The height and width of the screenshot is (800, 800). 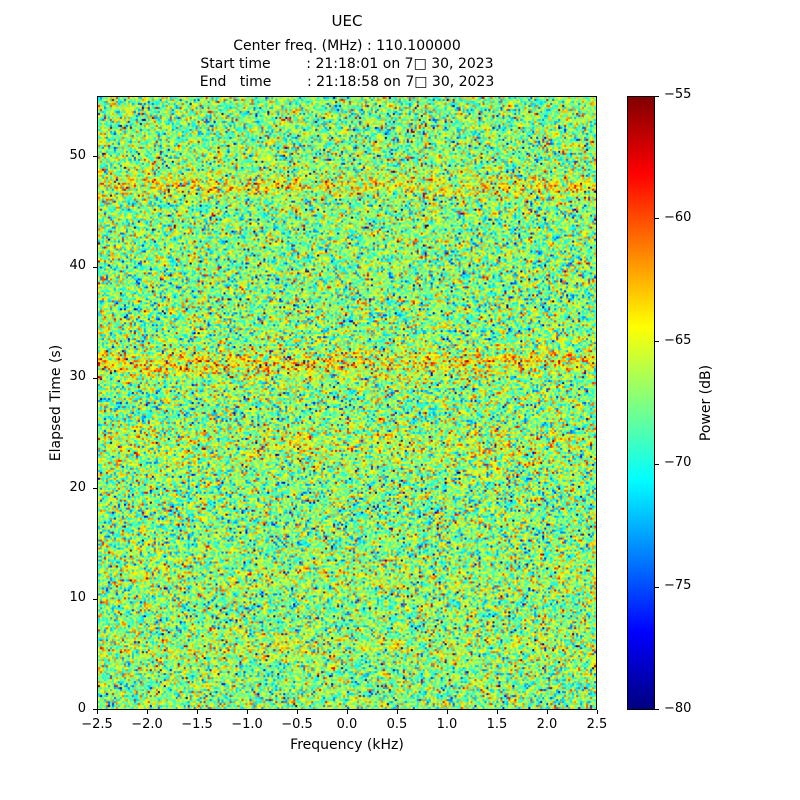 What do you see at coordinates (197, 724) in the screenshot?
I see `x-tick-label: −1.5` at bounding box center [197, 724].